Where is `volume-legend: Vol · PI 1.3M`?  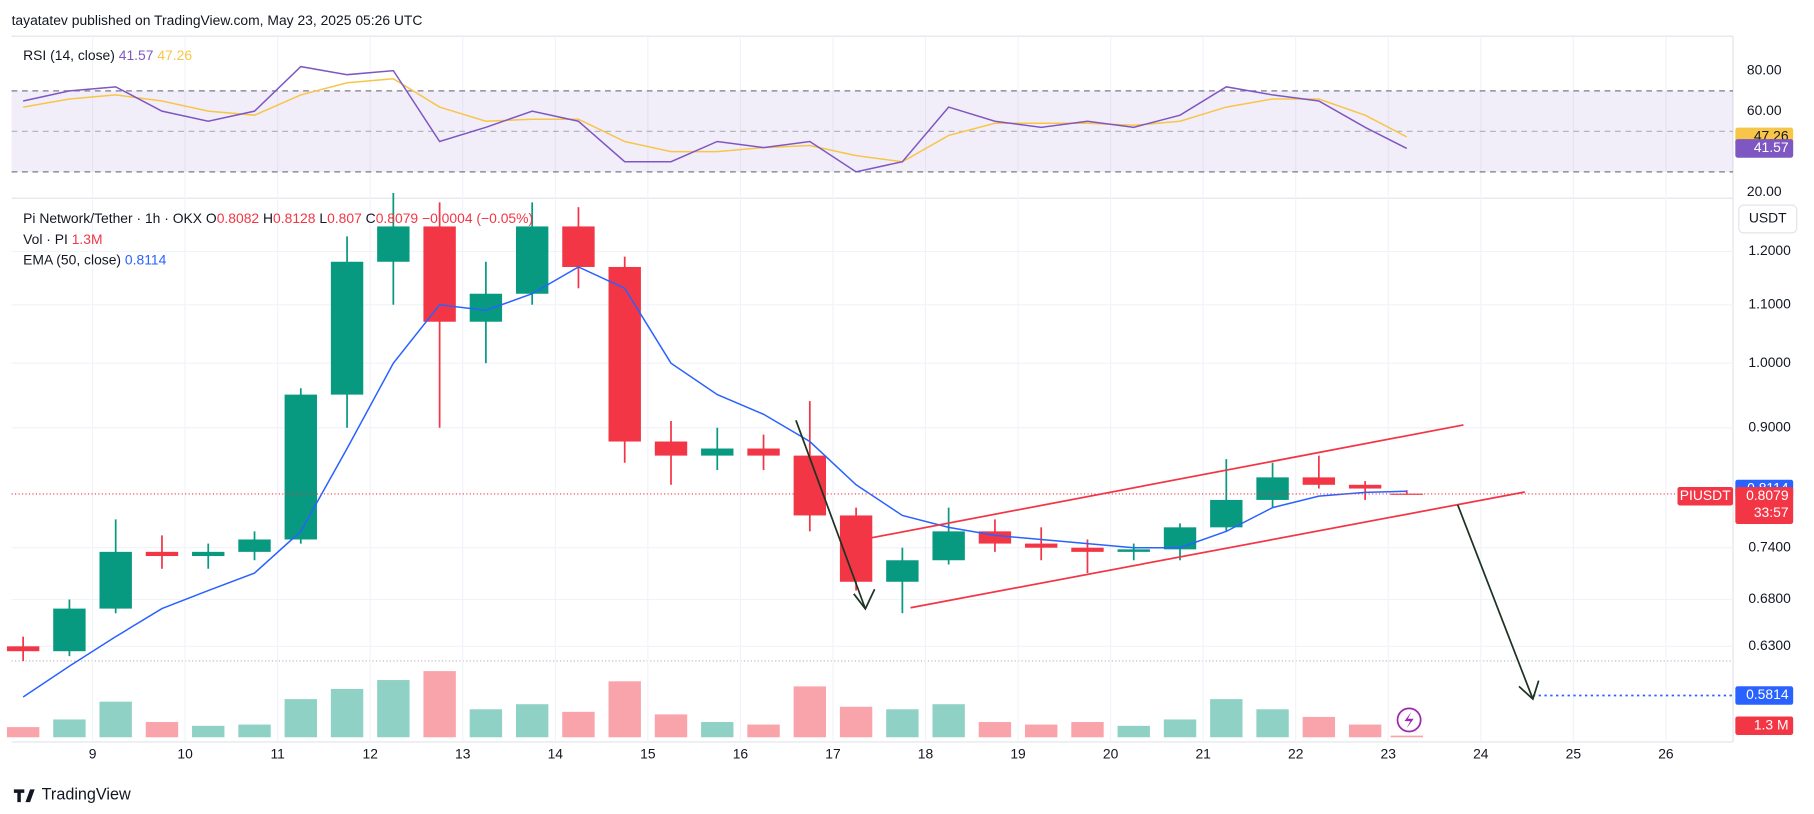 volume-legend: Vol · PI 1.3M is located at coordinates (62, 239).